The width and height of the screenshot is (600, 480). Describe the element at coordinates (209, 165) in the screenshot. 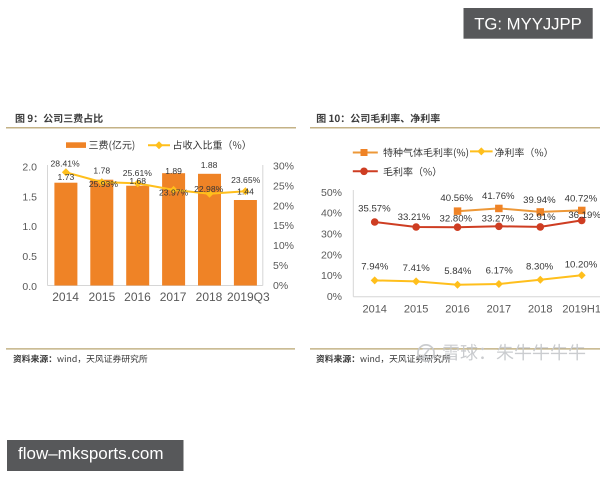

I see `svg-text: 1.88` at that location.